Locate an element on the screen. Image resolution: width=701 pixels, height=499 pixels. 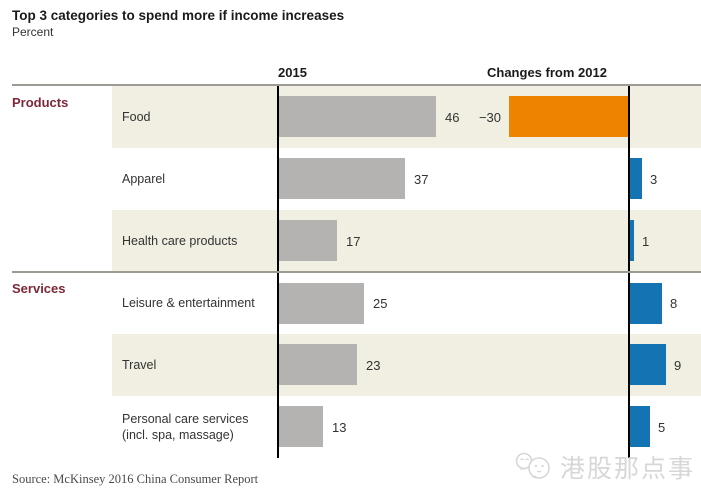
row-label: Food is located at coordinates (136, 116).